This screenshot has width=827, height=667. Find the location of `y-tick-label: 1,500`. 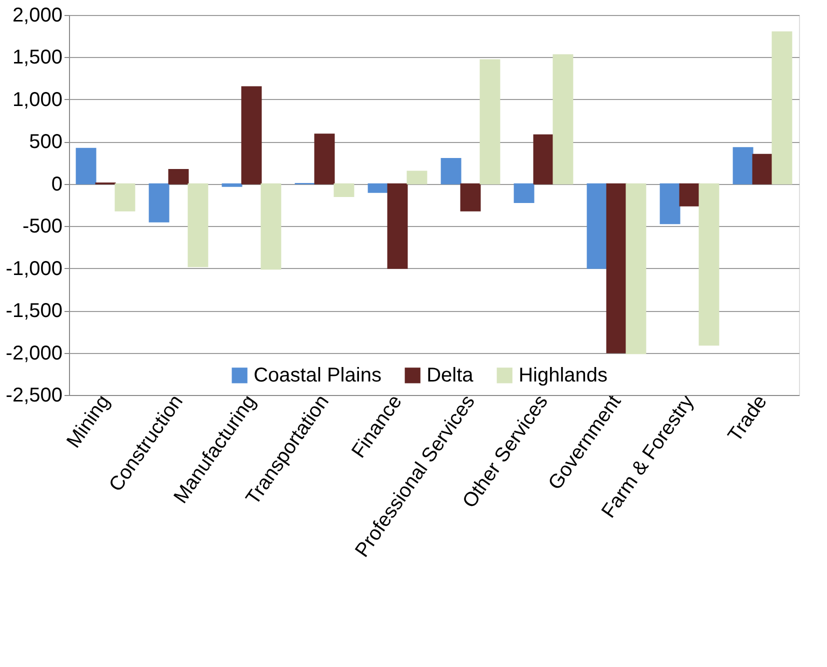

y-tick-label: 1,500 is located at coordinates (37, 57).